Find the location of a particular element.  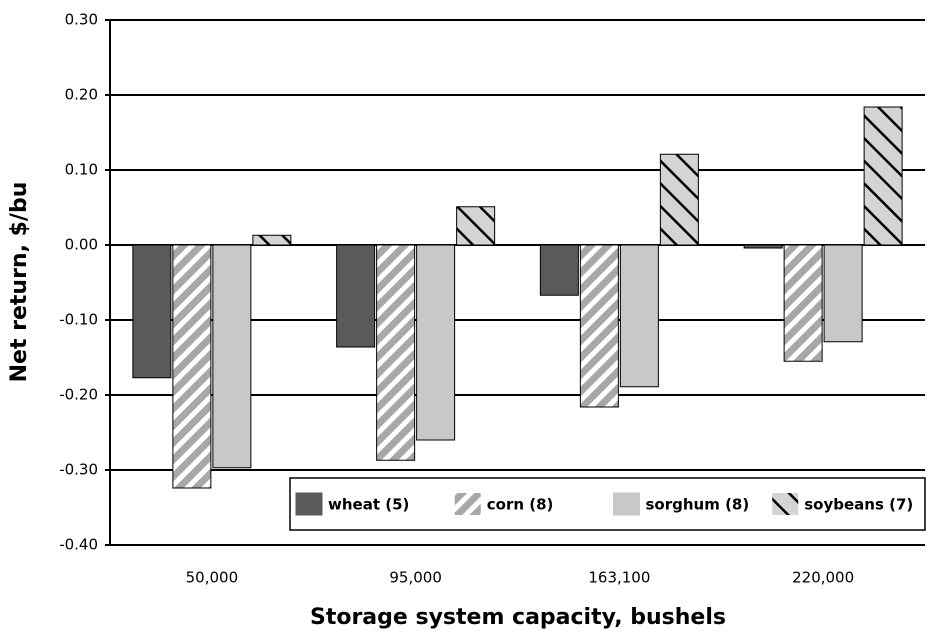

x-tick-label: 220,000 is located at coordinates (823, 578).